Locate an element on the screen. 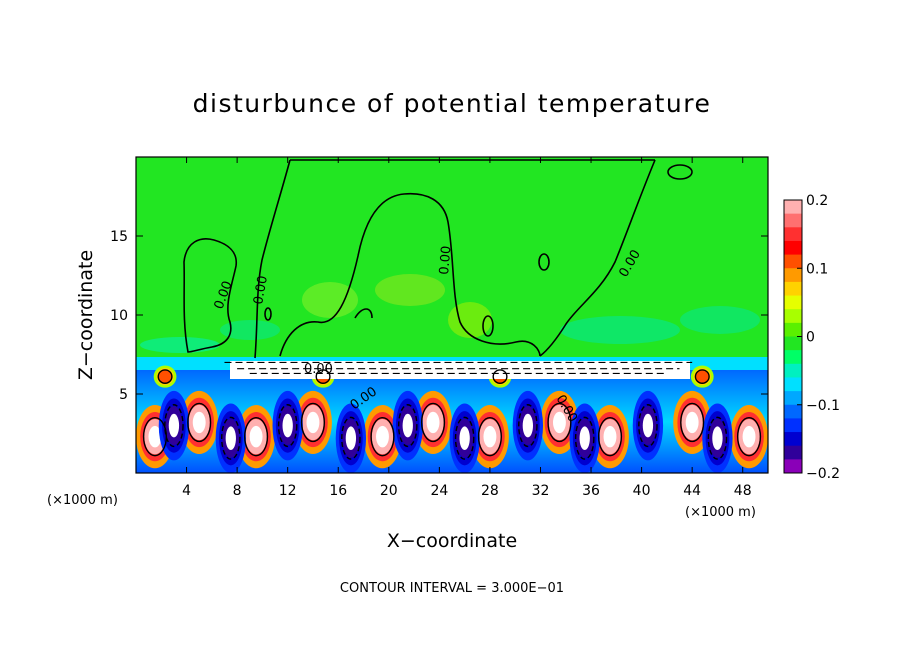 Image resolution: width=904 pixels, height=654 pixels. contour-interval-note: CONTOUR INTERVAL = 3.000E−01 is located at coordinates (452, 588).